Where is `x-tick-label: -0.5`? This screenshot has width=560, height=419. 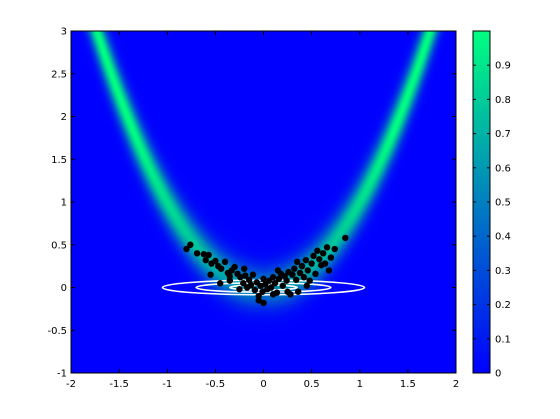
x-tick-label: -0.5 is located at coordinates (216, 384).